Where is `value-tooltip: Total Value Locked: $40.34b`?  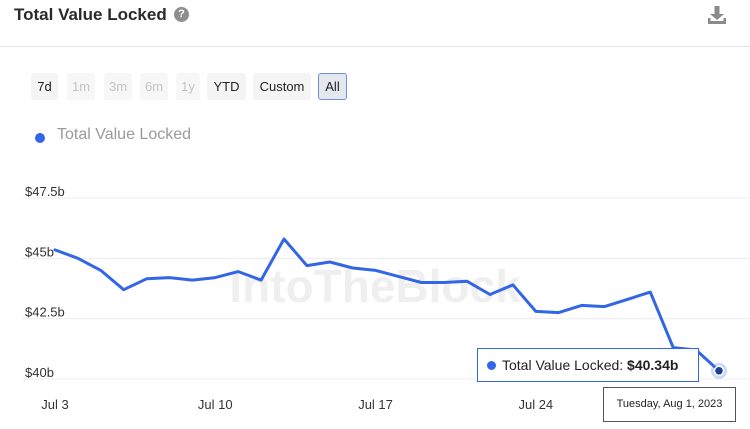
value-tooltip: Total Value Locked: $40.34b is located at coordinates (588, 365).